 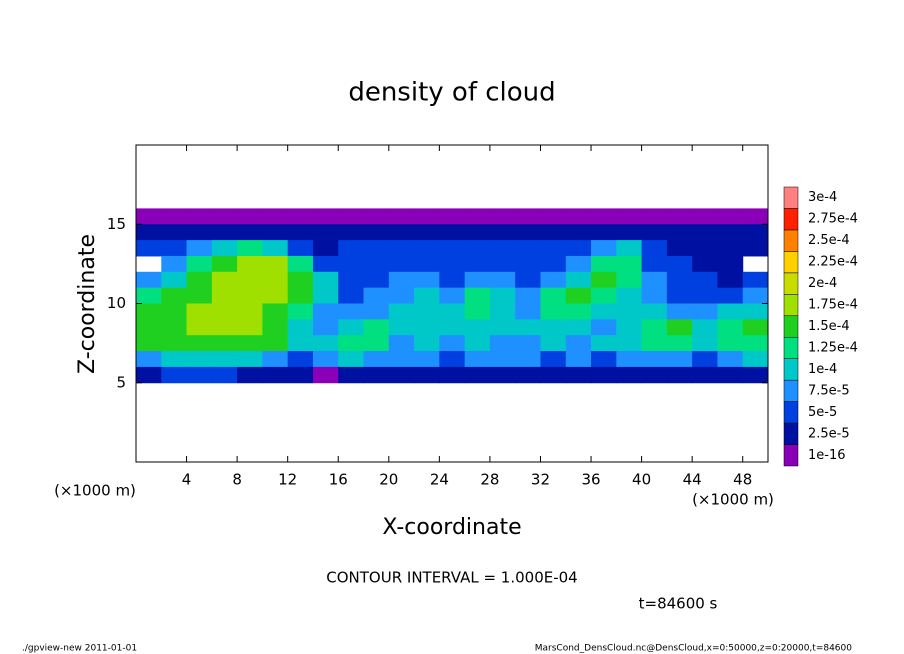 What do you see at coordinates (287, 480) in the screenshot?
I see `x-tick-label: 12` at bounding box center [287, 480].